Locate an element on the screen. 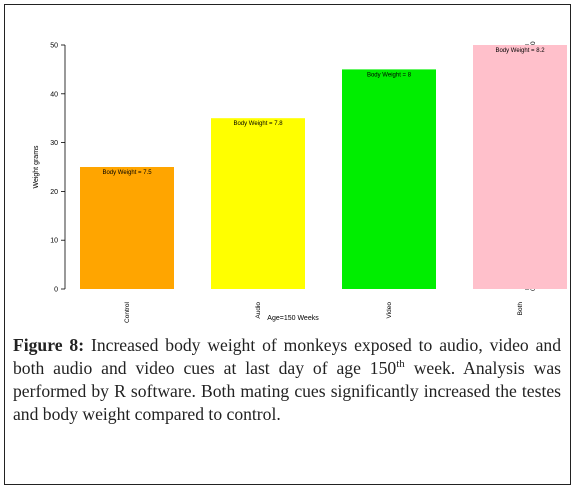 This screenshot has width=577, height=491. bar-data-label: Body Weight = 8 is located at coordinates (389, 75).